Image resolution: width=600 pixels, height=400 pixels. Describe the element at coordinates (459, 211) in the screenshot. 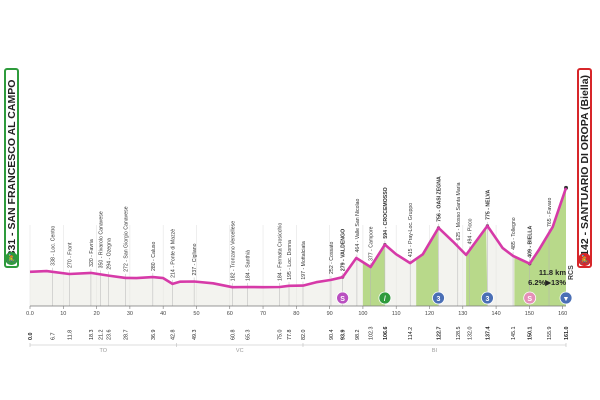

I see `waypoint-label-21: 625 - Mosso Santa Maria` at that location.